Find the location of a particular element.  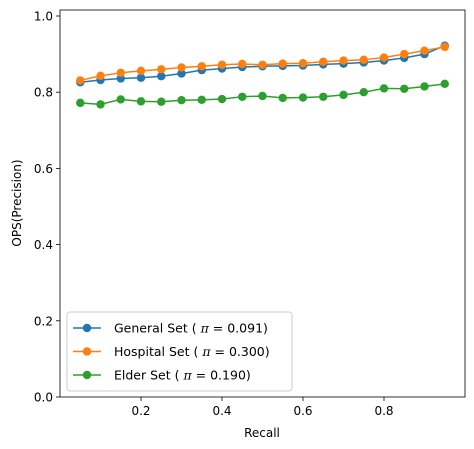

x-tick-label: 0.8 is located at coordinates (383, 411).